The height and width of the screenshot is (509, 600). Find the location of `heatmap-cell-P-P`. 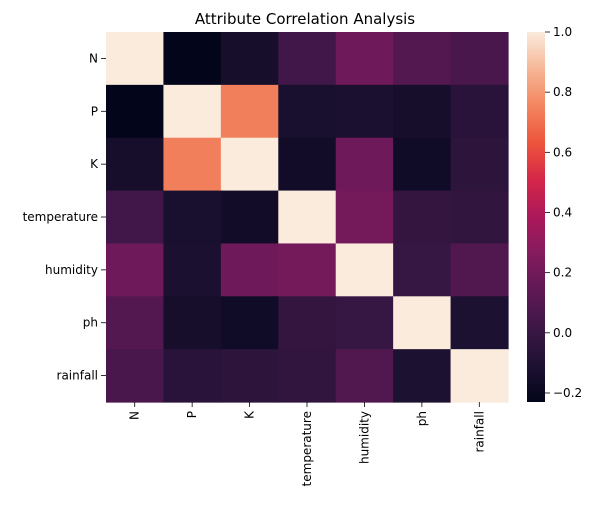

heatmap-cell-P-P is located at coordinates (192, 111).